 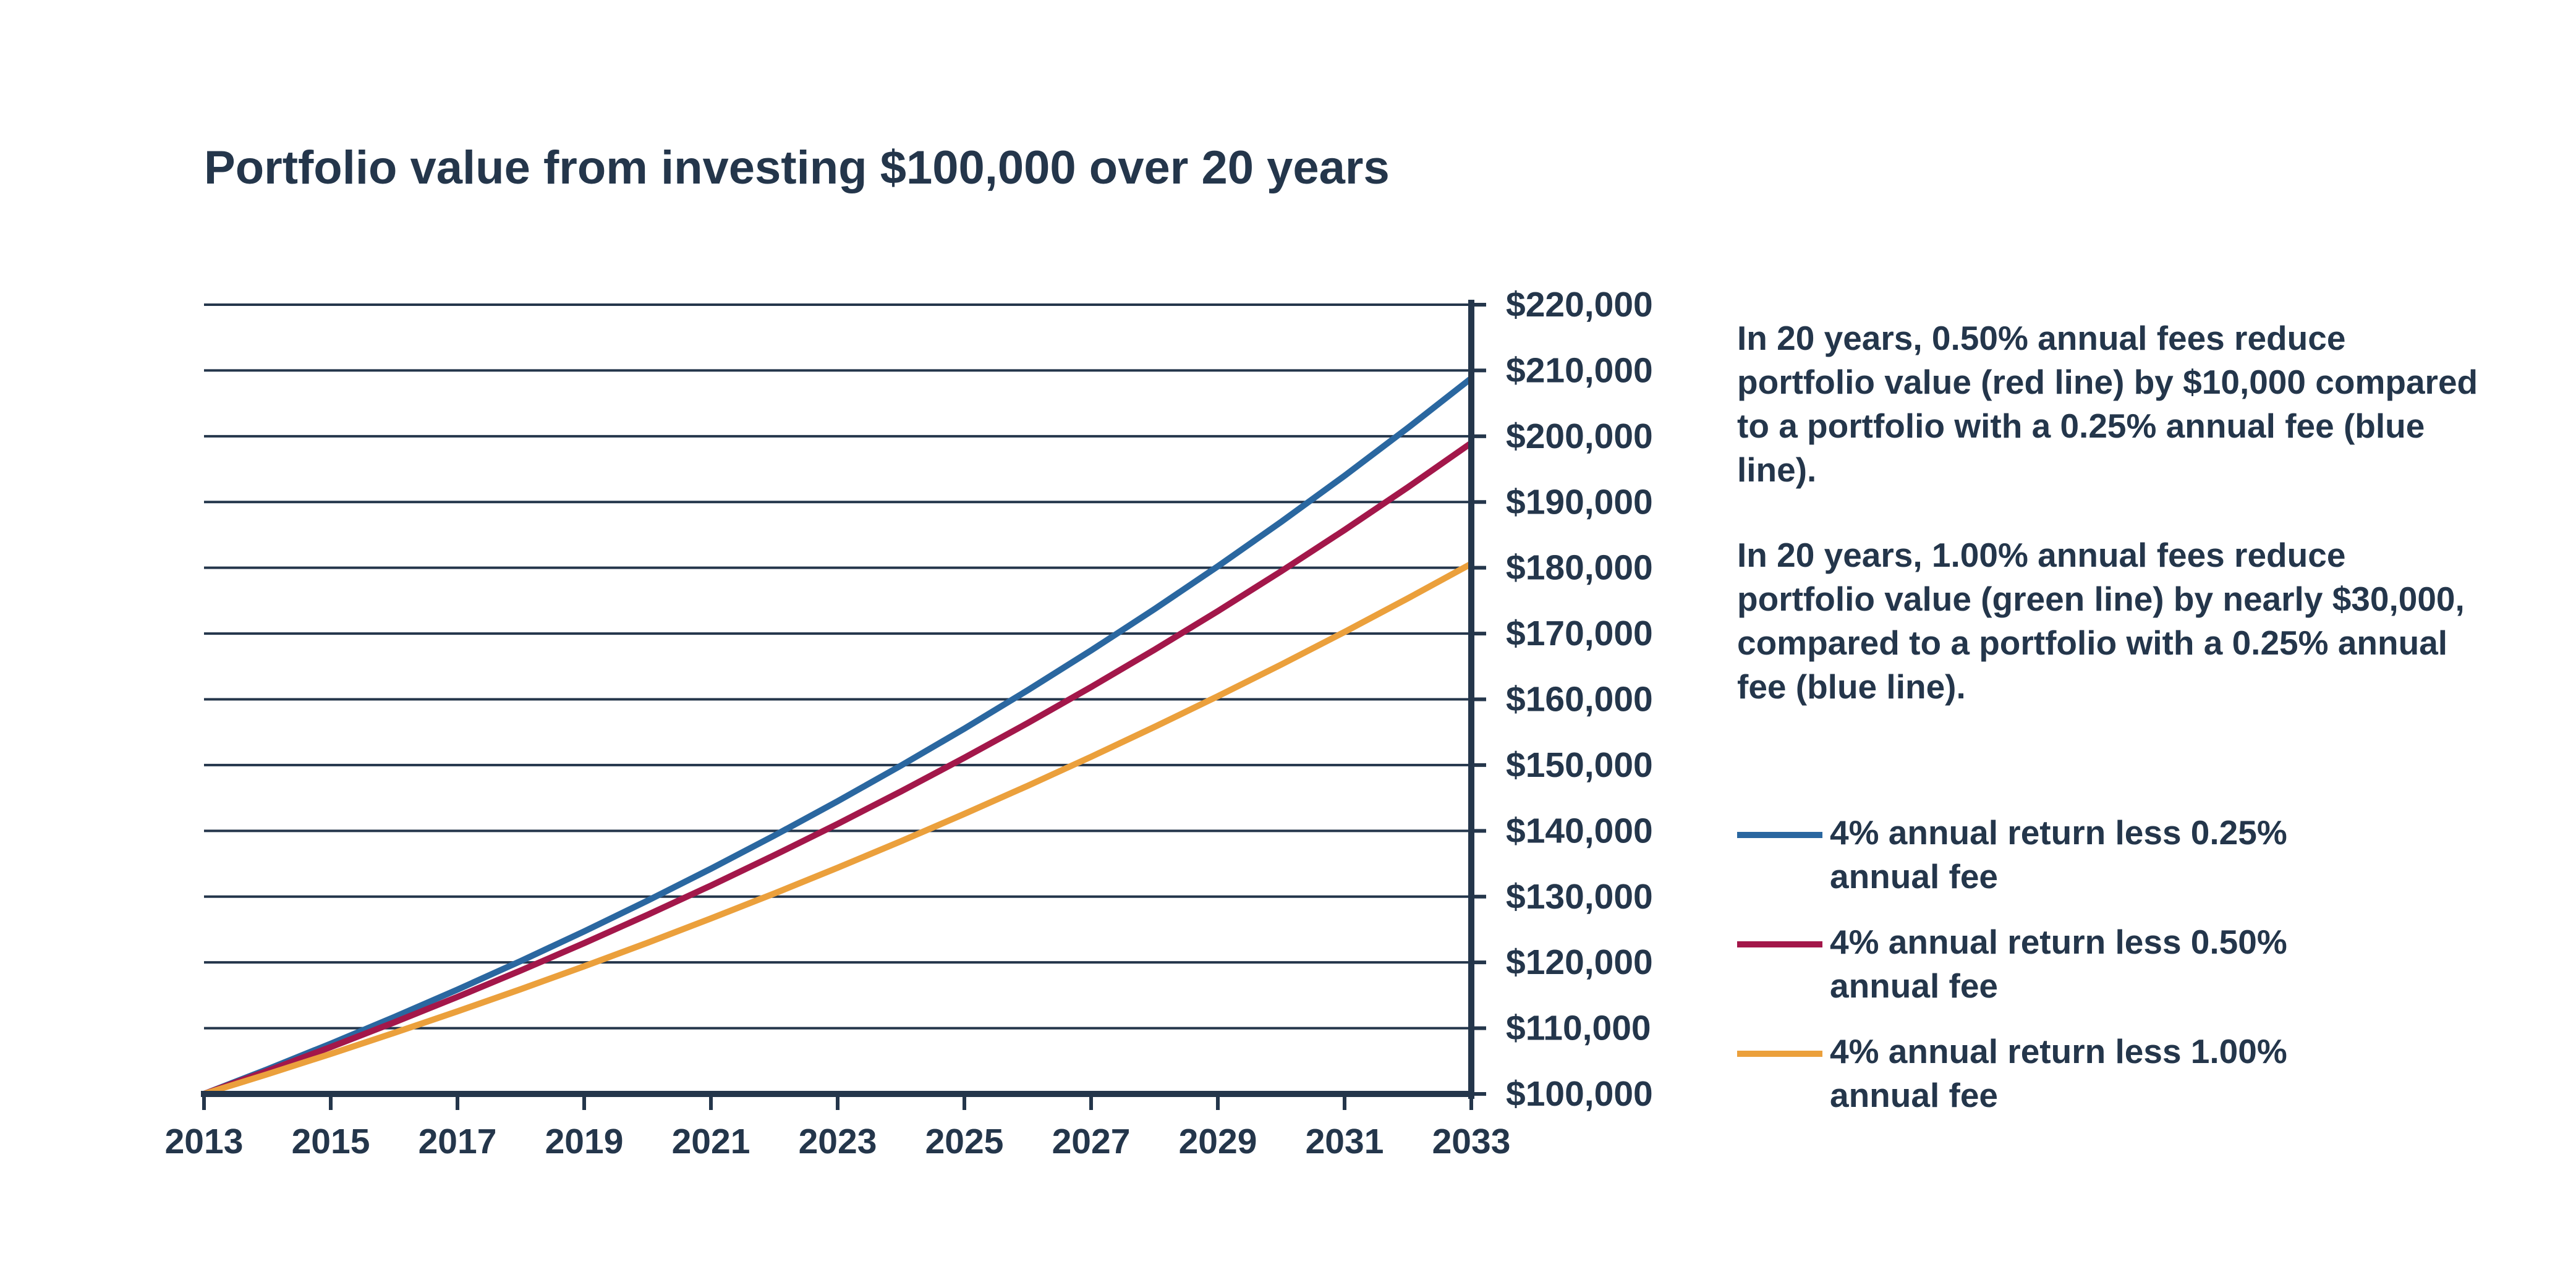 What do you see at coordinates (1579, 1094) in the screenshot?
I see `y-tick-label: $100,000` at bounding box center [1579, 1094].